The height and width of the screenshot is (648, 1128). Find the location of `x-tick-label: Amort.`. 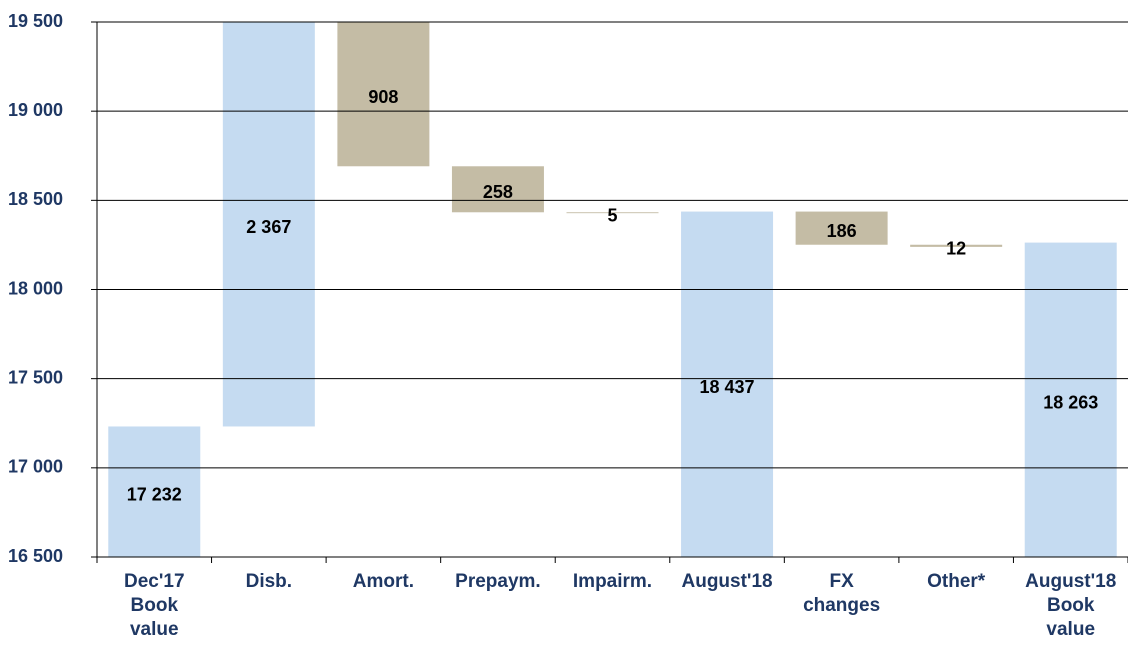

x-tick-label: Amort. is located at coordinates (383, 581).